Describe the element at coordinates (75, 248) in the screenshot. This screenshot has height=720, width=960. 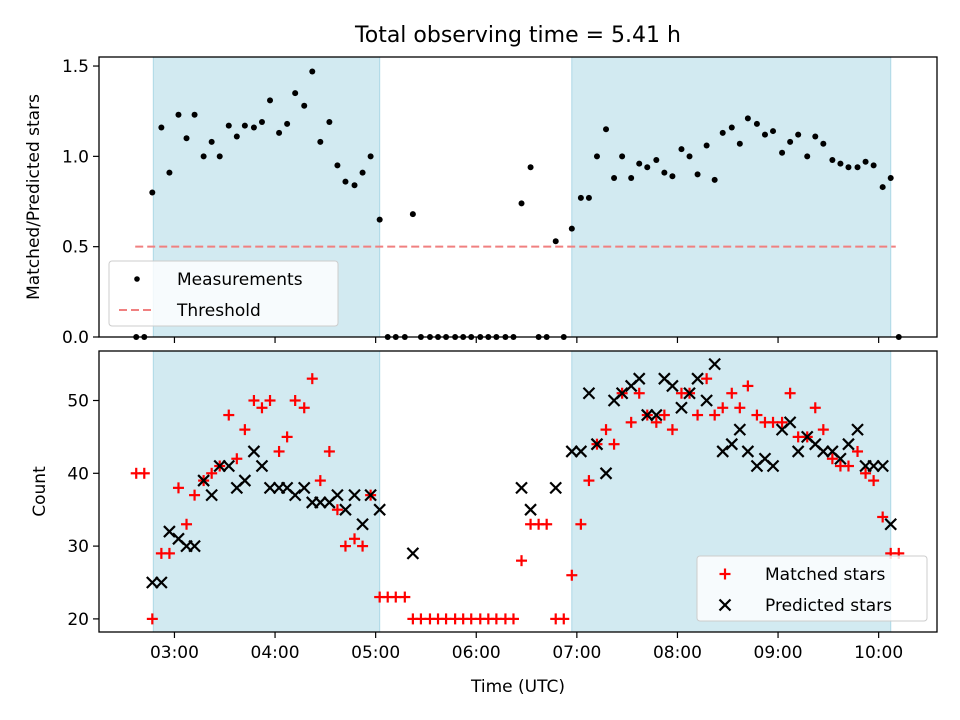
I see `y-tick-label: 0.5` at that location.